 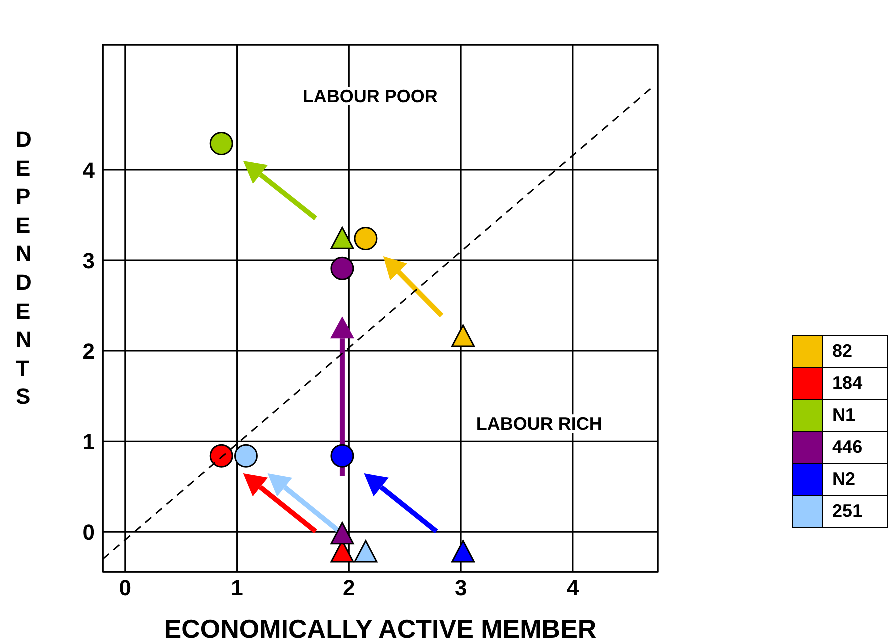 I want to click on legend-label: N2, so click(x=855, y=480).